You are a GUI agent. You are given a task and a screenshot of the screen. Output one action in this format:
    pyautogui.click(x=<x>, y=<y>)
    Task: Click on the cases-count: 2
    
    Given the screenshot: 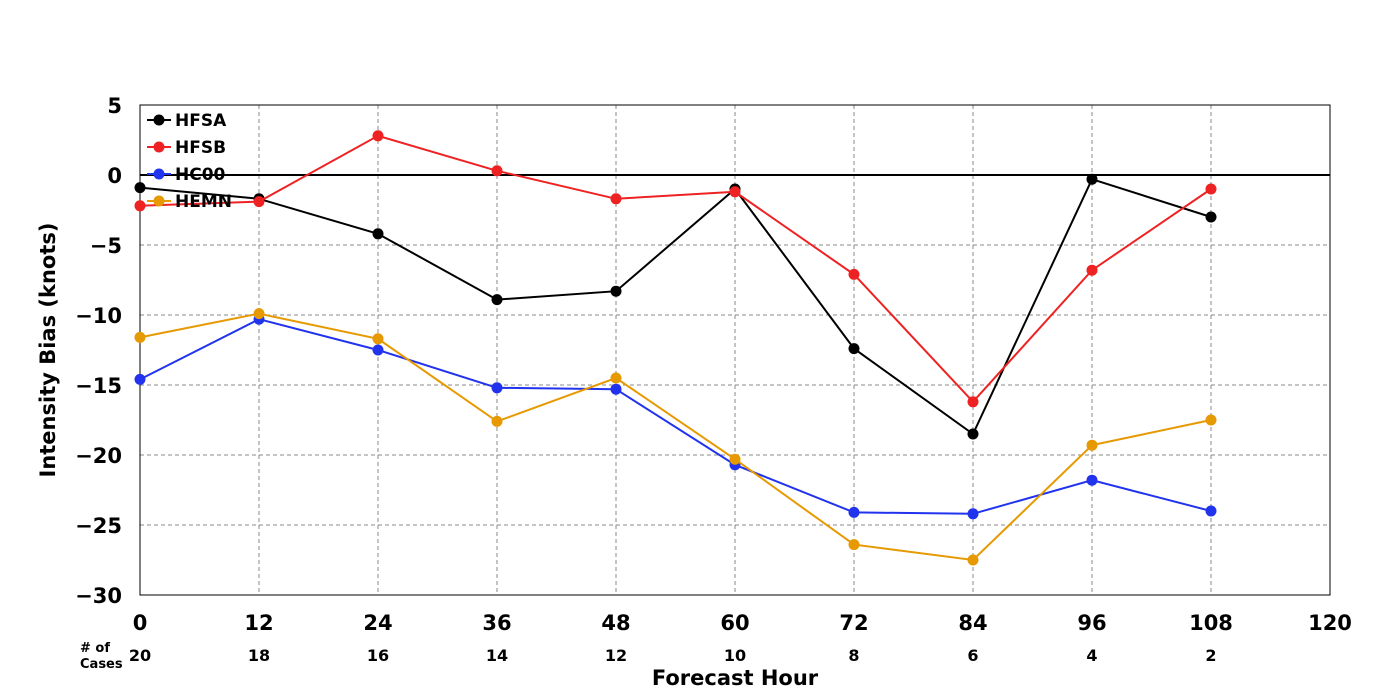 What is the action you would take?
    pyautogui.click(x=1210, y=655)
    